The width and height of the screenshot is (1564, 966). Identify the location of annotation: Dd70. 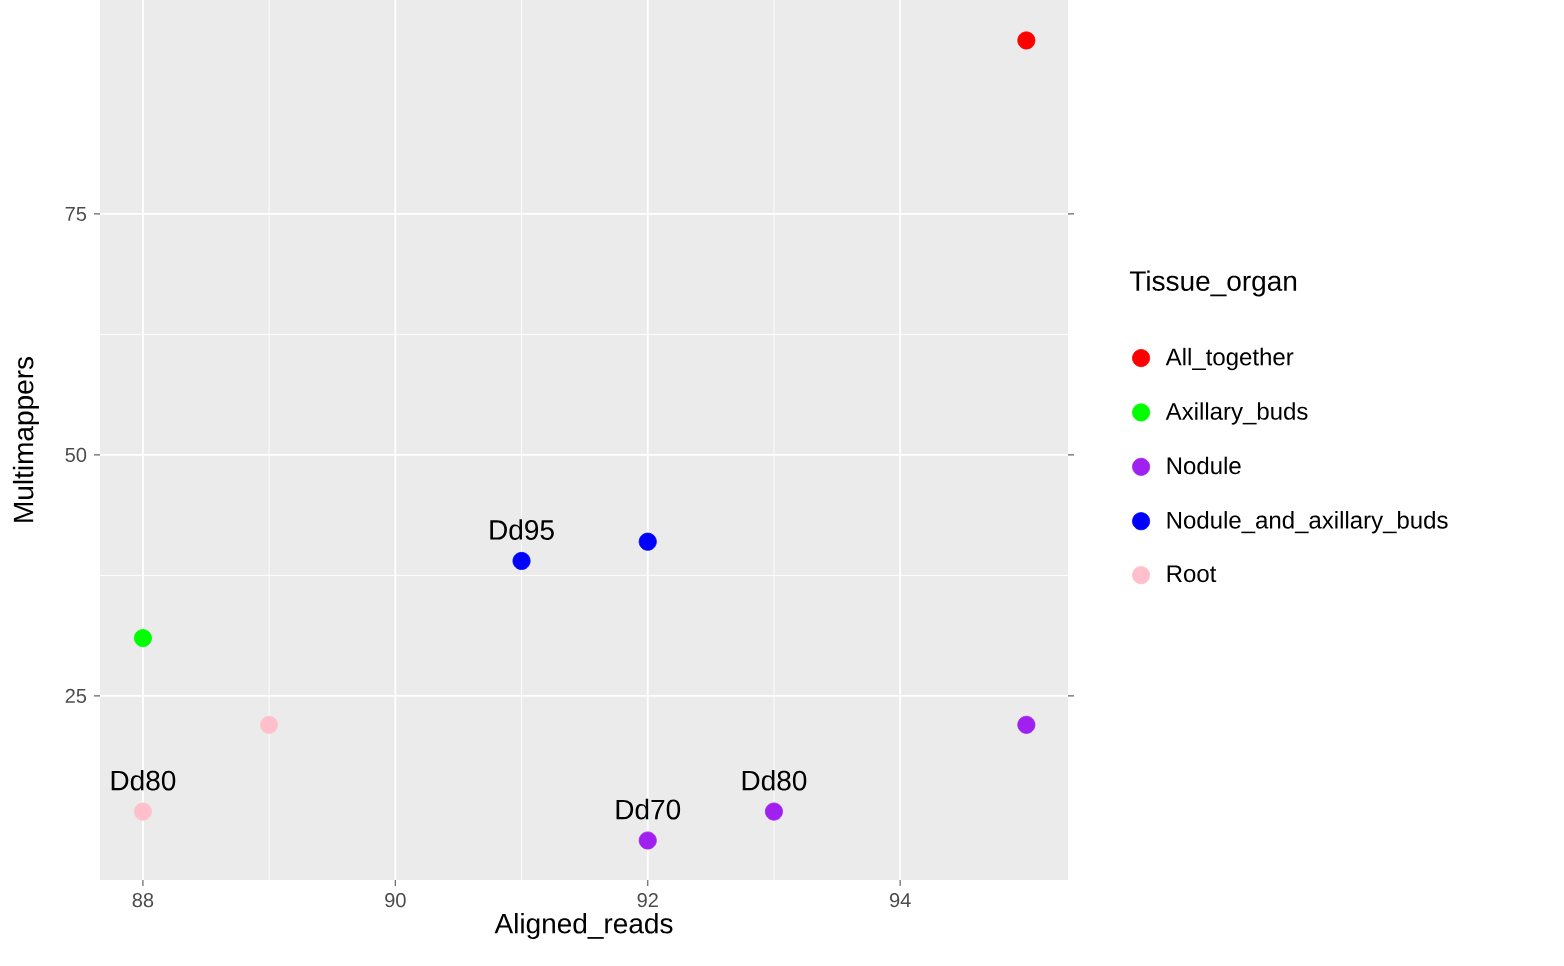
(648, 809).